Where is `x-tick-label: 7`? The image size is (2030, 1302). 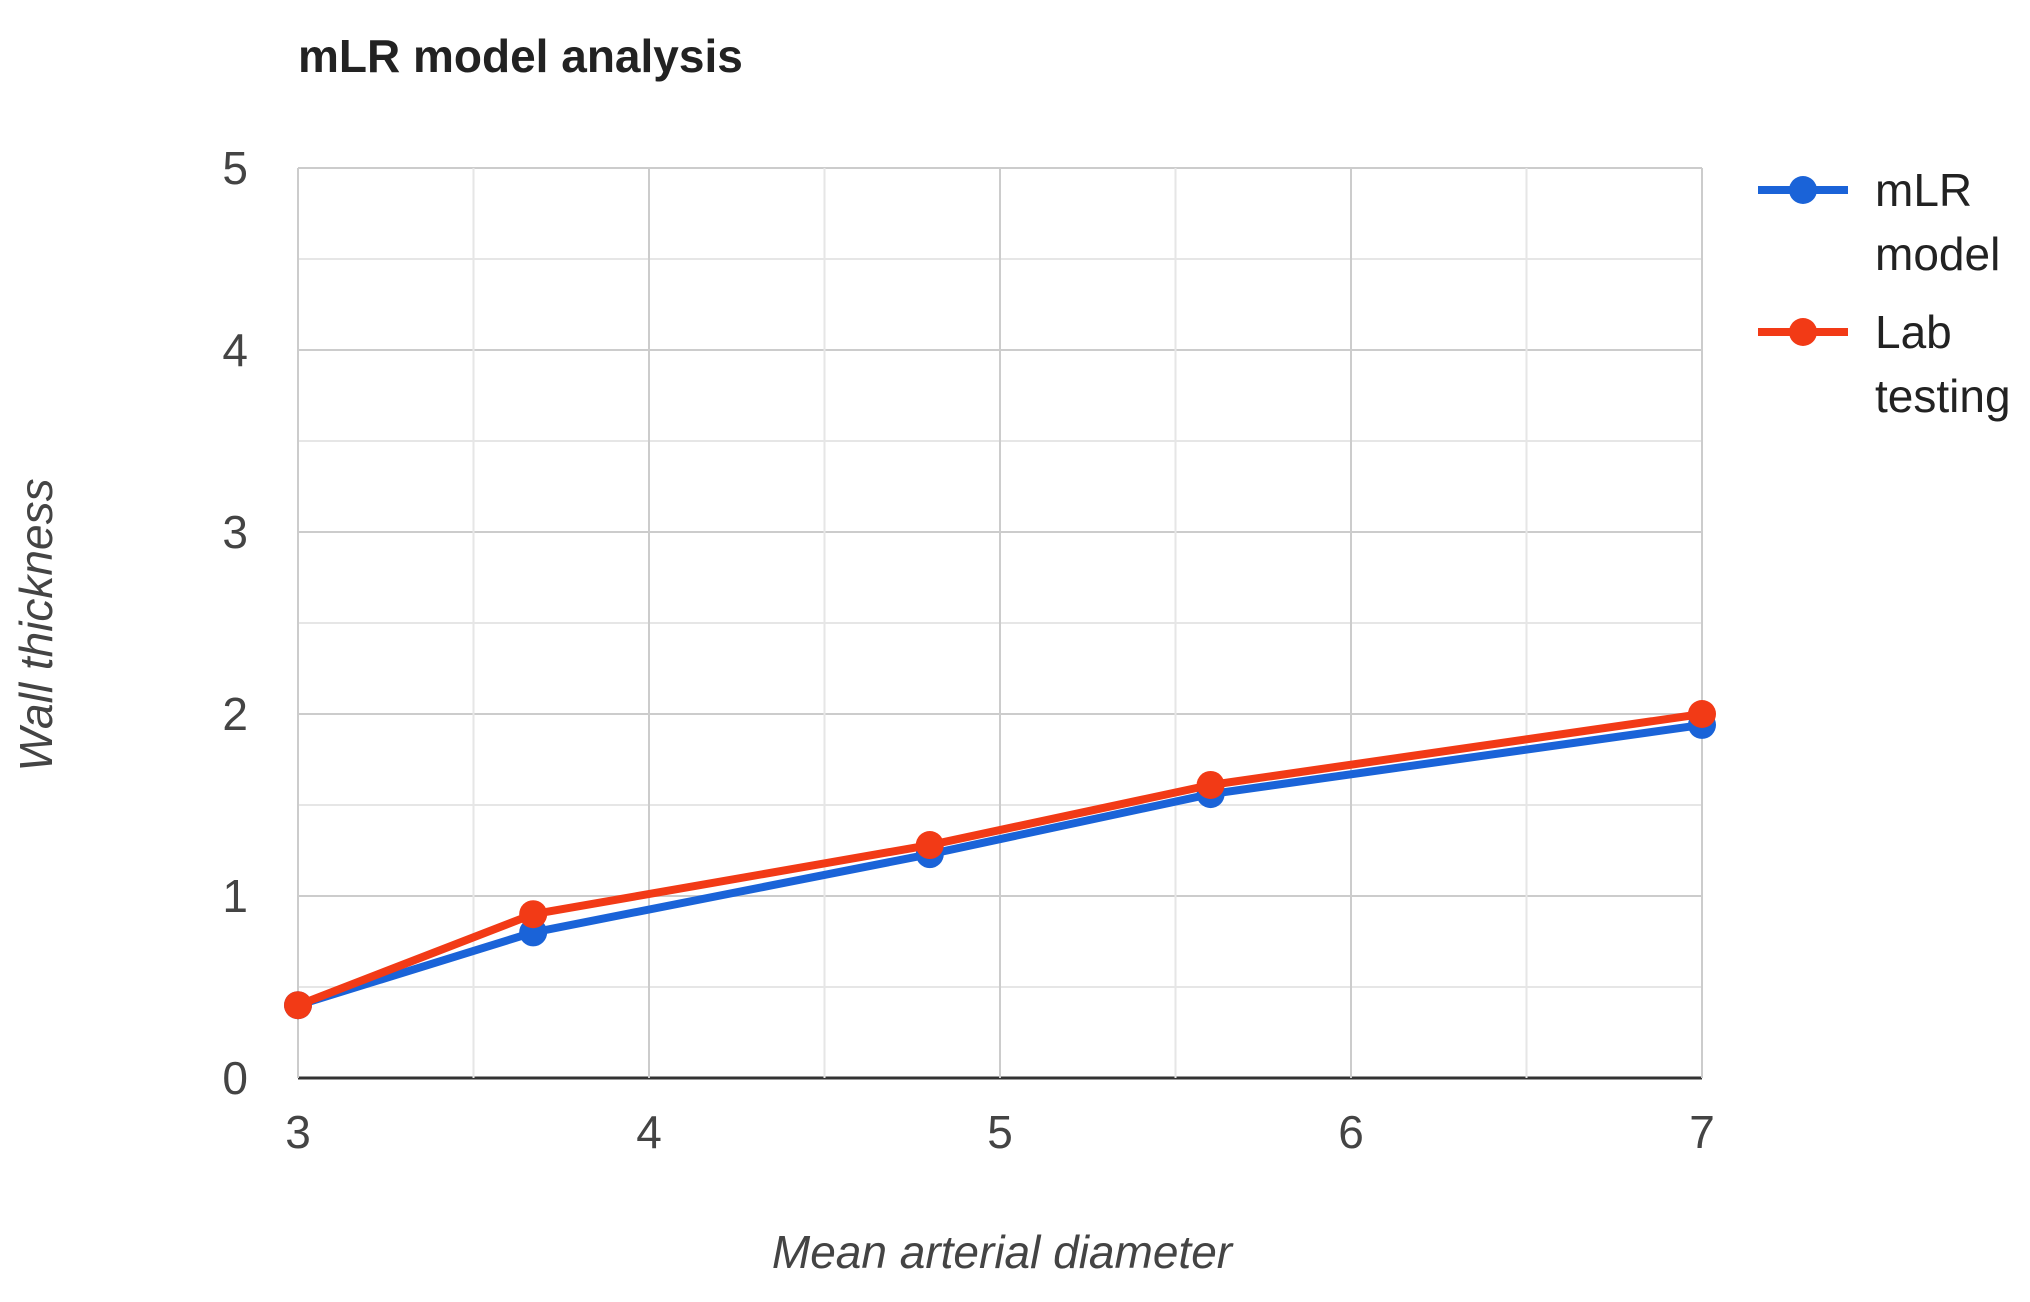 x-tick-label: 7 is located at coordinates (1702, 1132).